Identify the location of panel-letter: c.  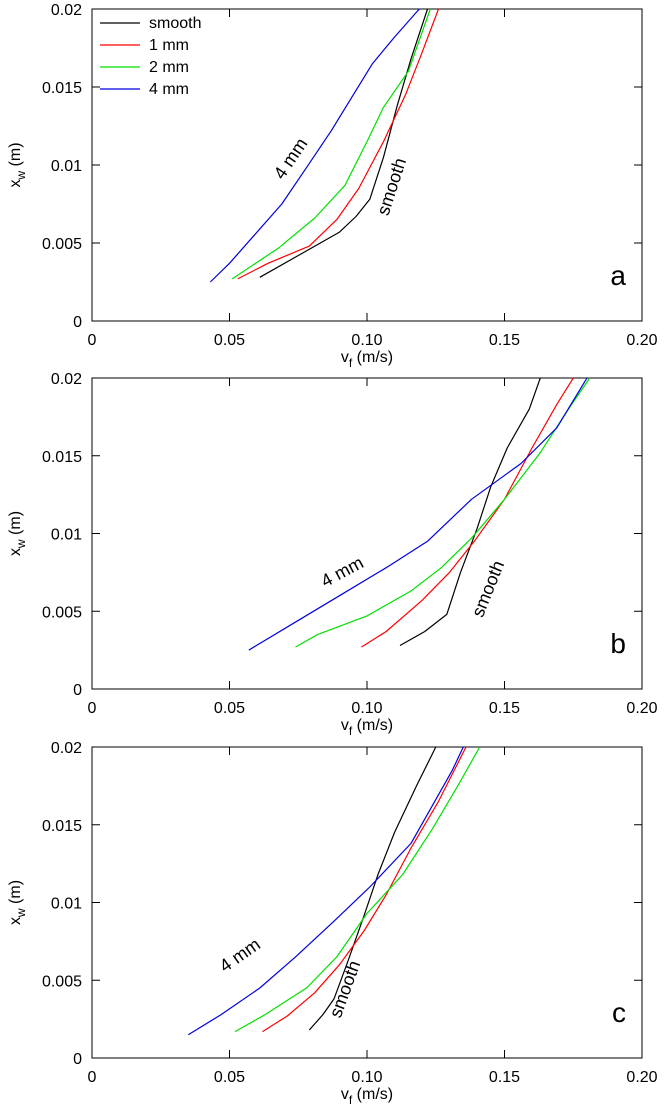
(619, 1012).